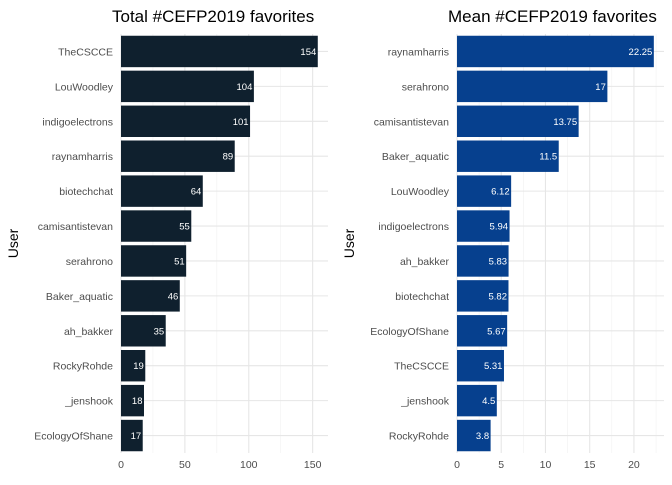 This screenshot has height=485, width=672. I want to click on bar-value-label: 46, so click(173, 296).